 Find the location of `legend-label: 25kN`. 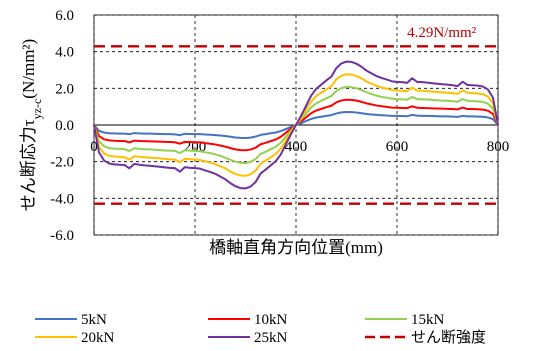

legend-label: 25kN is located at coordinates (271, 338).